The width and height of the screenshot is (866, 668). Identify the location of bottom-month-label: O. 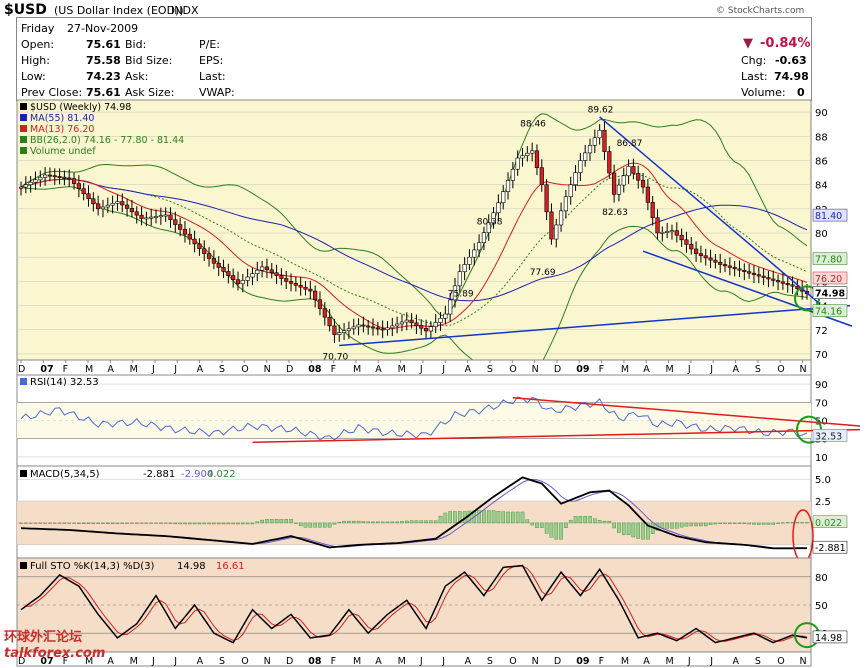
(244, 661).